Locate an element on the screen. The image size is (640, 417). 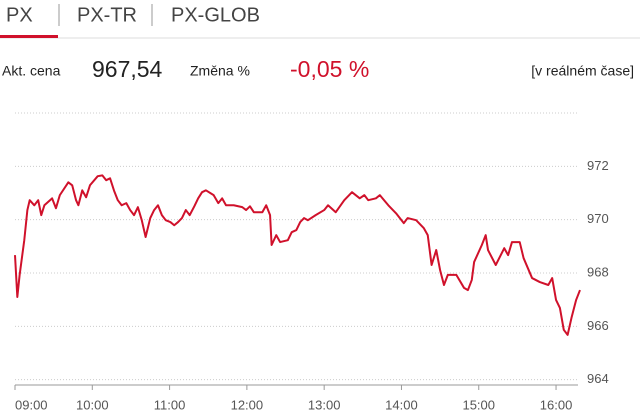
active-tab-underline is located at coordinates (29, 36).